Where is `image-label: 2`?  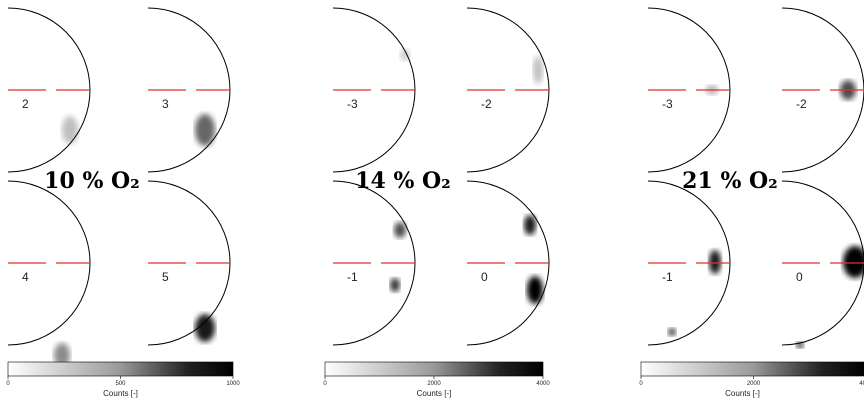
image-label: 2 is located at coordinates (25, 104).